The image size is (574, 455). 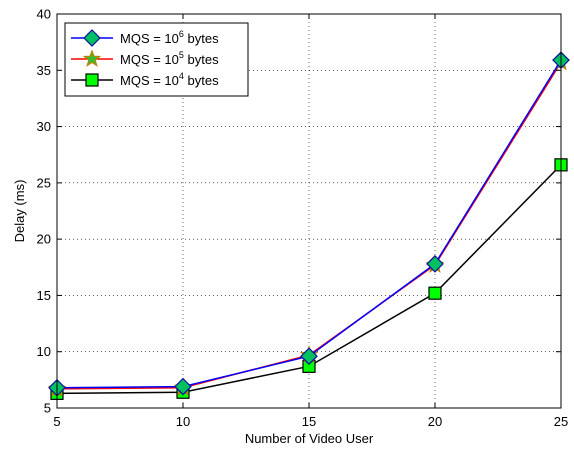 What do you see at coordinates (19, 211) in the screenshot?
I see `y-axis-label: Delay (ms)` at bounding box center [19, 211].